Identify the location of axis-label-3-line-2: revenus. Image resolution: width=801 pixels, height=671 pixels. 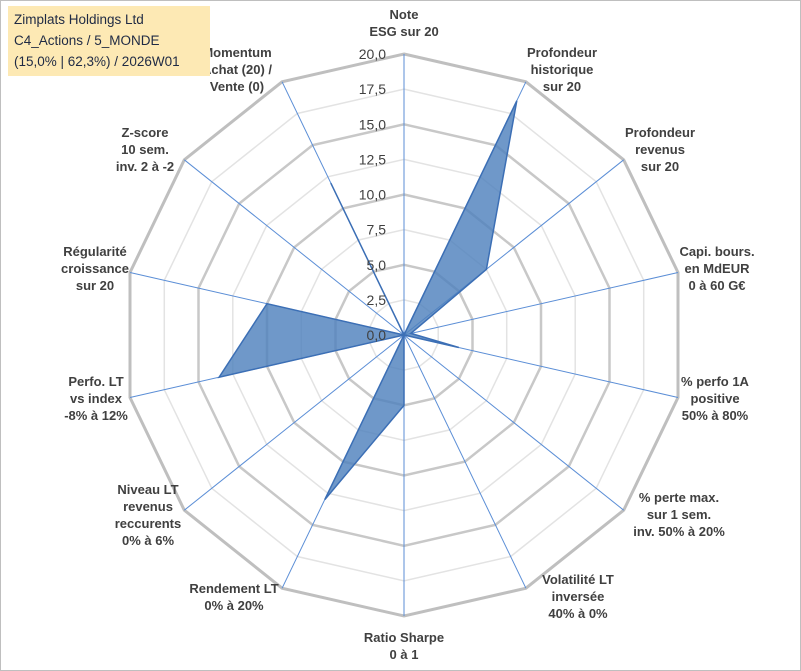
(660, 149).